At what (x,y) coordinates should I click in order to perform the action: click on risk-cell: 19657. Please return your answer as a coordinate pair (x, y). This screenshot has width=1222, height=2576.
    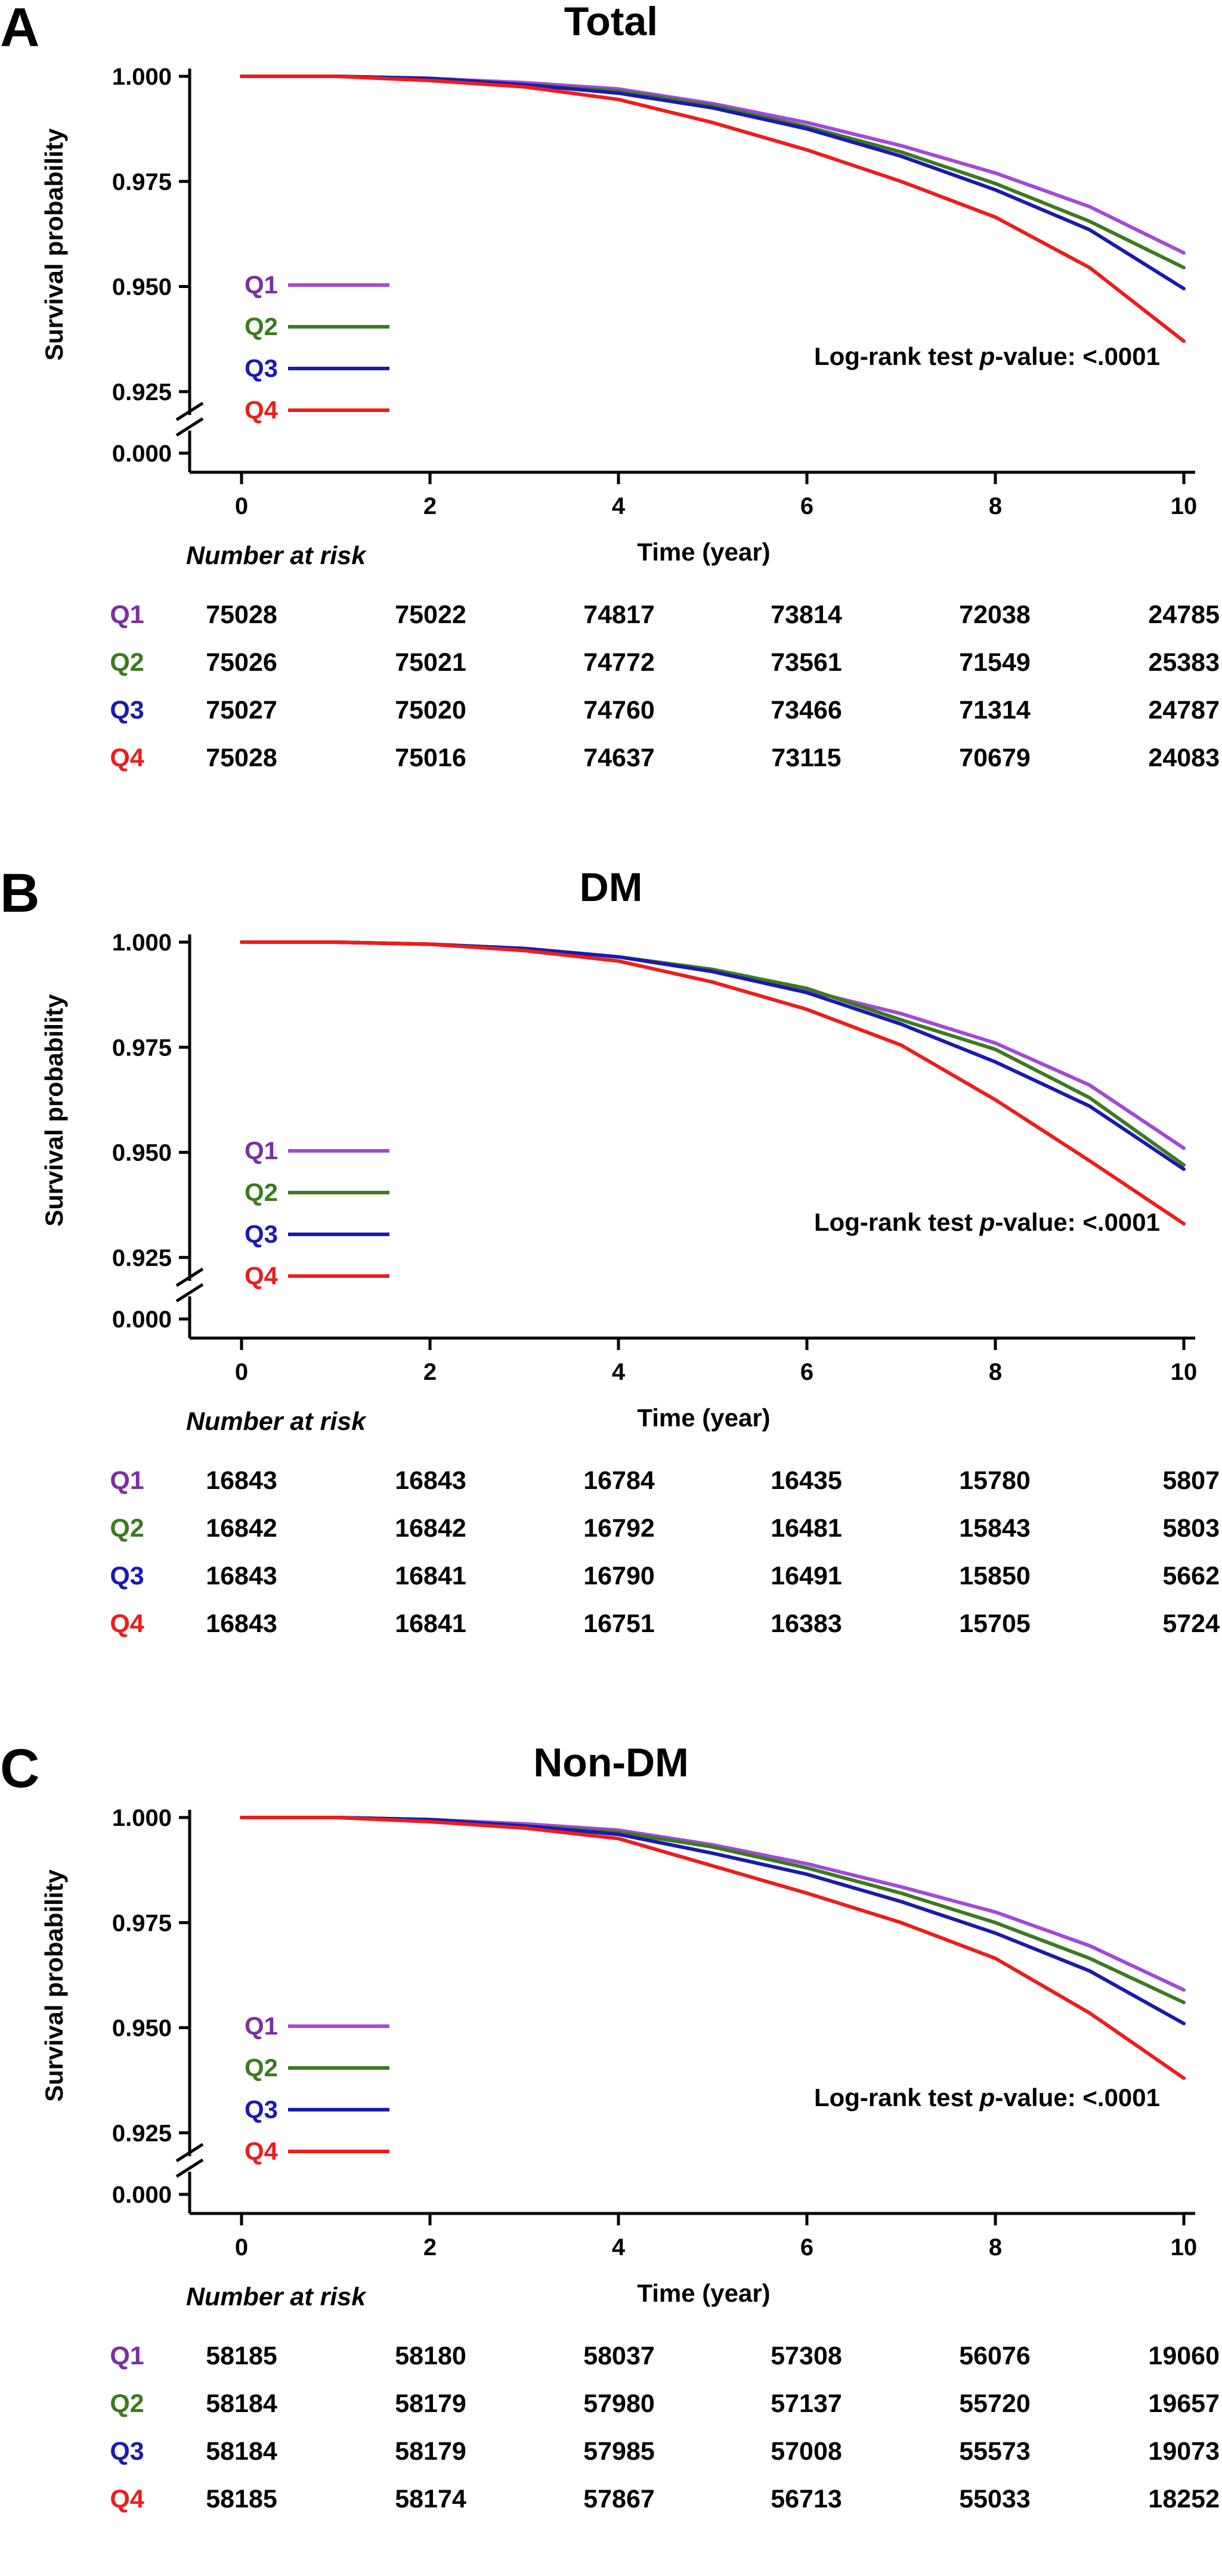
    Looking at the image, I should click on (1184, 2403).